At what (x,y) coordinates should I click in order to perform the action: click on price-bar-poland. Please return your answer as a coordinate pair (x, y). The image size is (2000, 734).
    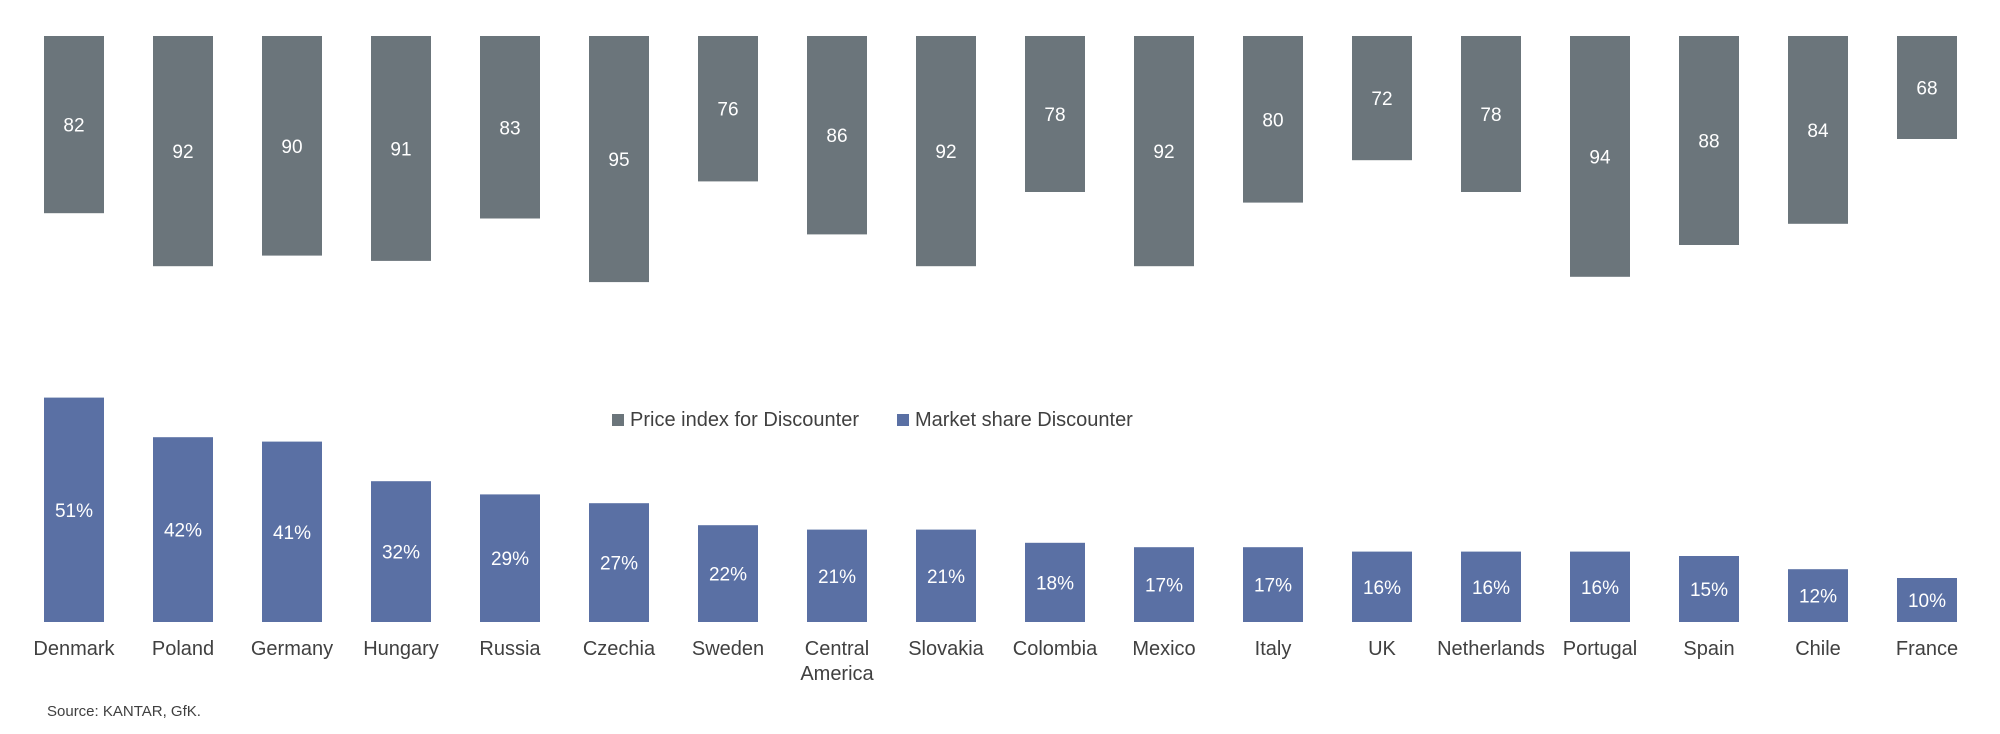
    Looking at the image, I should click on (183, 151).